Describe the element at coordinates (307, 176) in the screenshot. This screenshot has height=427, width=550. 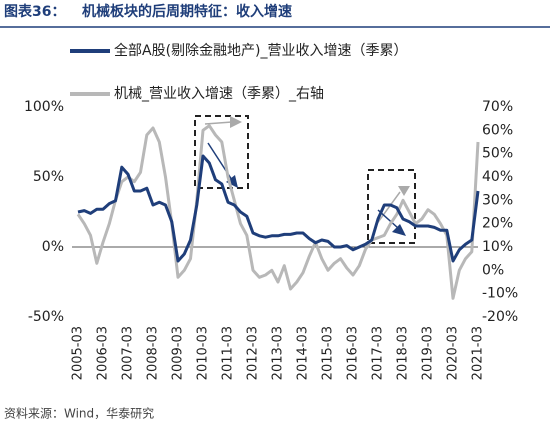
I see `arrows` at that location.